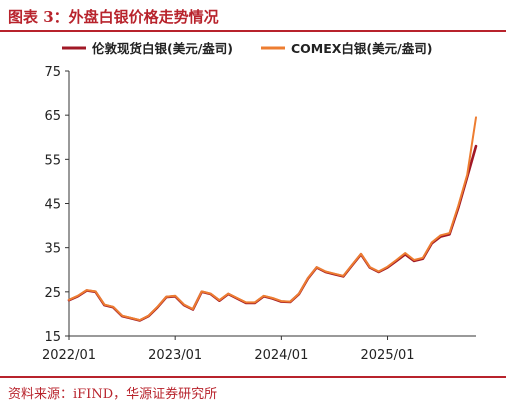 The height and width of the screenshot is (407, 506). What do you see at coordinates (52, 72) in the screenshot?
I see `y-tick-label: 75` at bounding box center [52, 72].